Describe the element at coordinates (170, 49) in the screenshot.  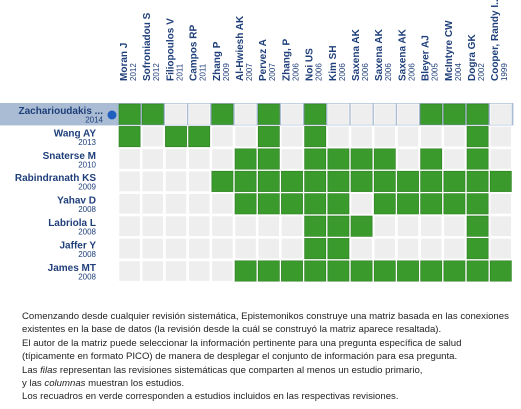
I see `column-header-name: Filiopoulos V` at that location.